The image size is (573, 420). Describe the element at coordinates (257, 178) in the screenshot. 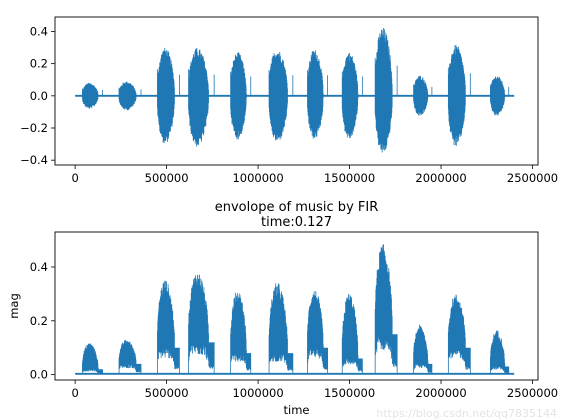

I see `waveform-x-tick-label: 1000000` at that location.